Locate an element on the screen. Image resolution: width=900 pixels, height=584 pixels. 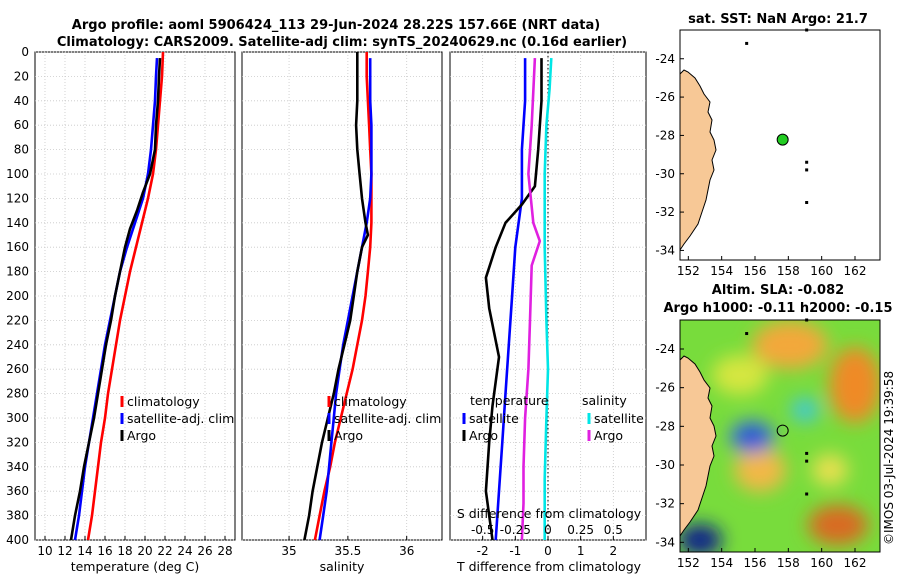
salinity-legend: climatology satellite-adj. clim Argo is located at coordinates (384, 418).